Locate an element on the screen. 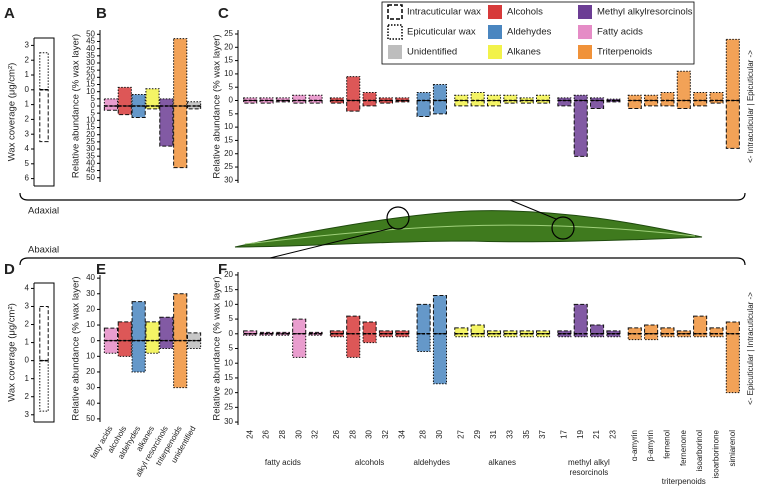 This screenshot has width=757, height=491. y-axis-label: Wax coverage (μg/cm²) is located at coordinates (12, 112).